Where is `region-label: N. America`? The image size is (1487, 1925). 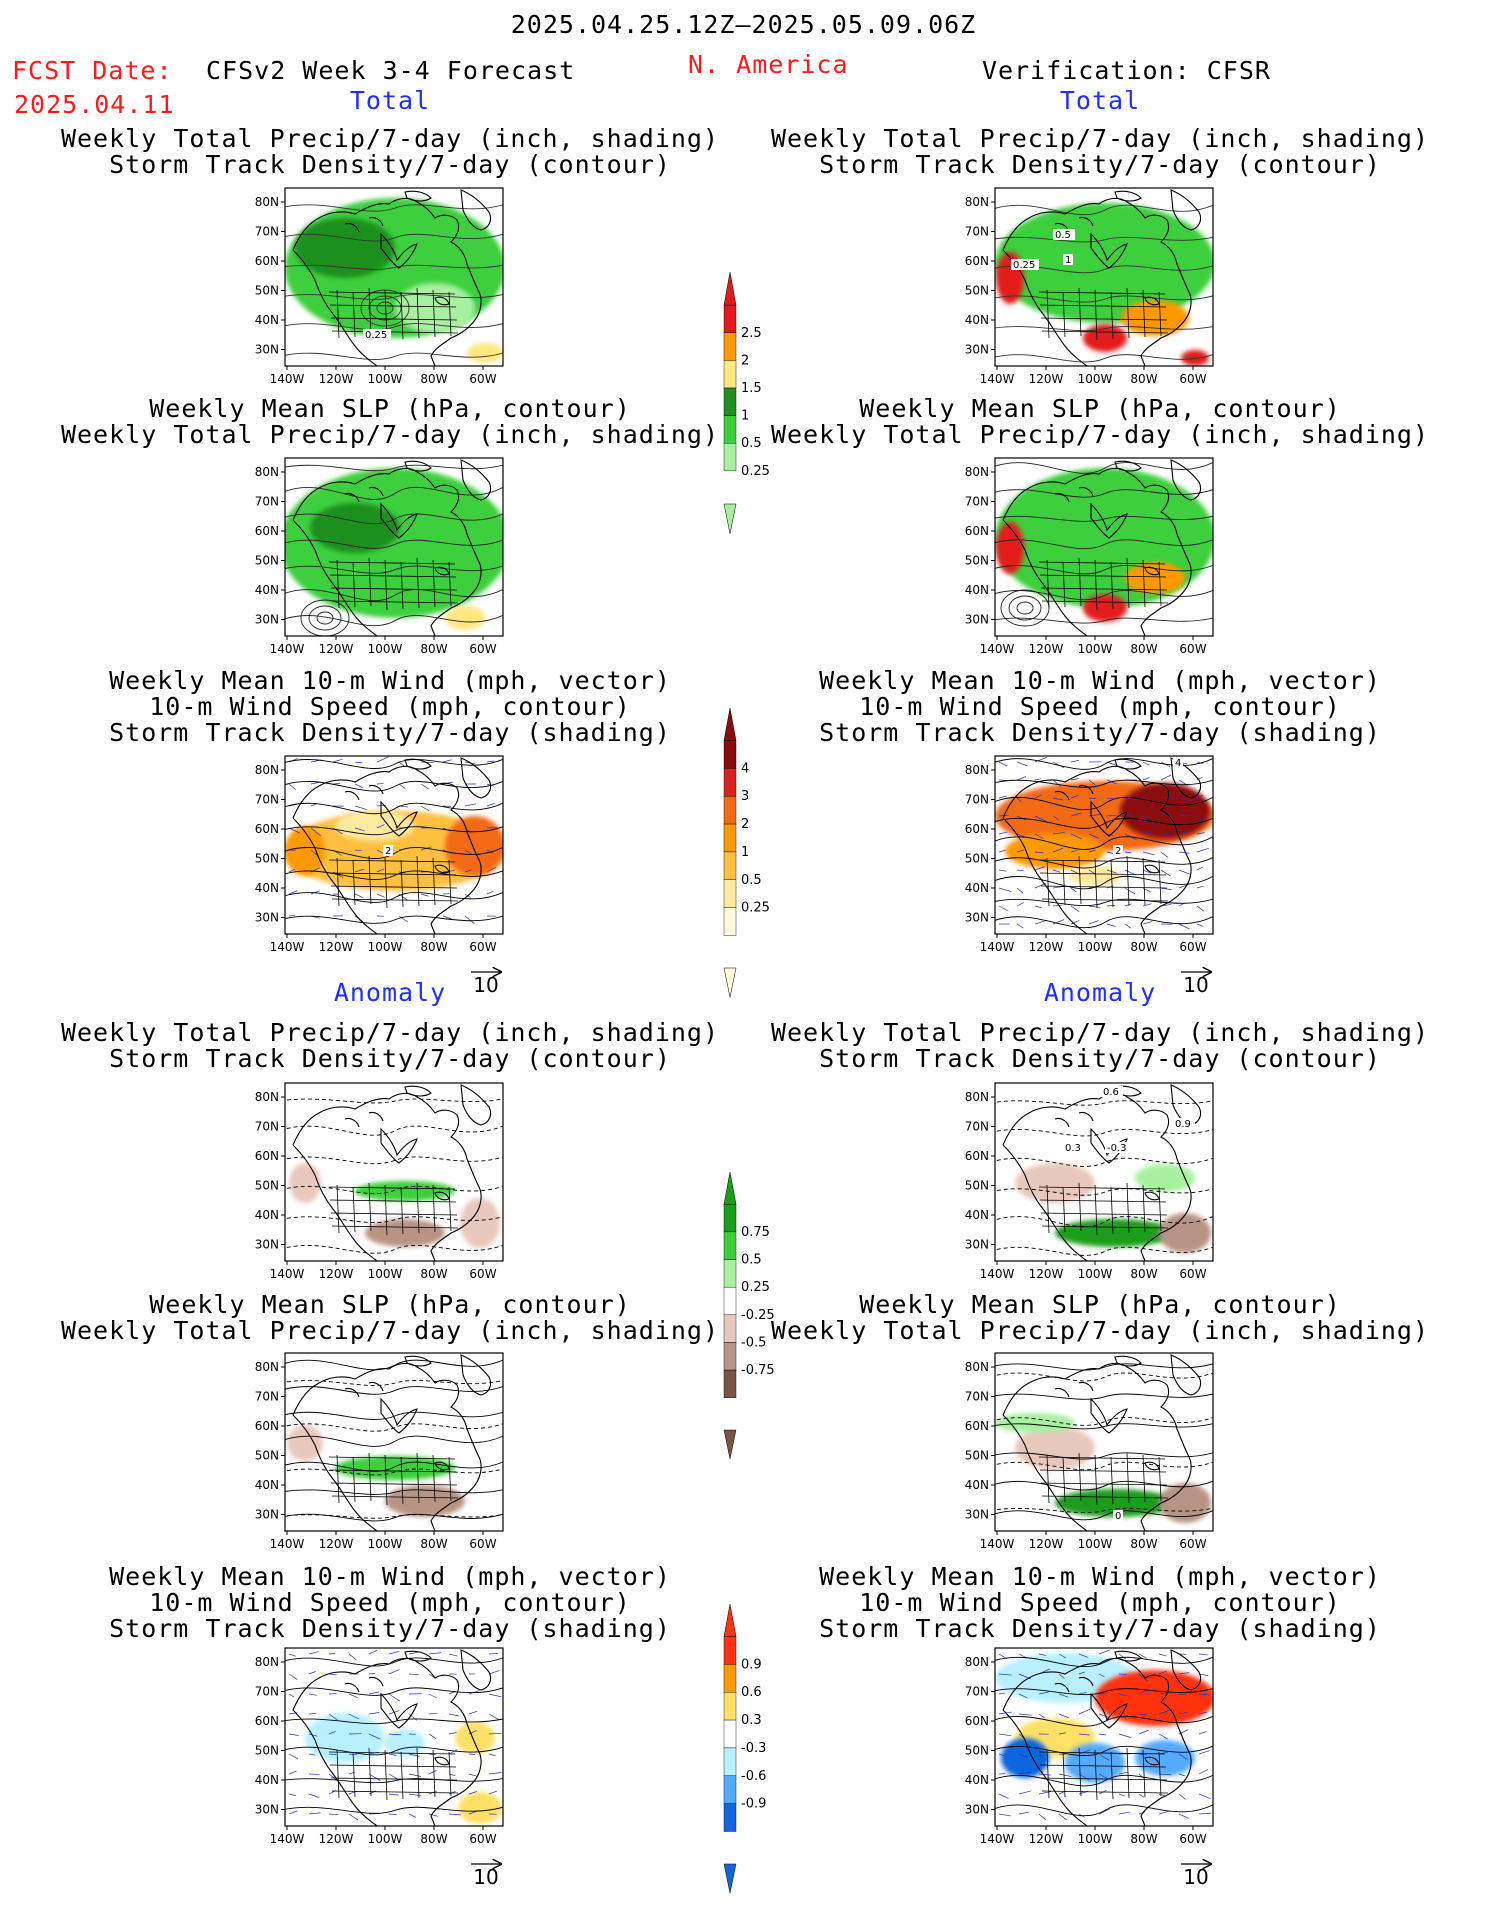 region-label: N. America is located at coordinates (768, 64).